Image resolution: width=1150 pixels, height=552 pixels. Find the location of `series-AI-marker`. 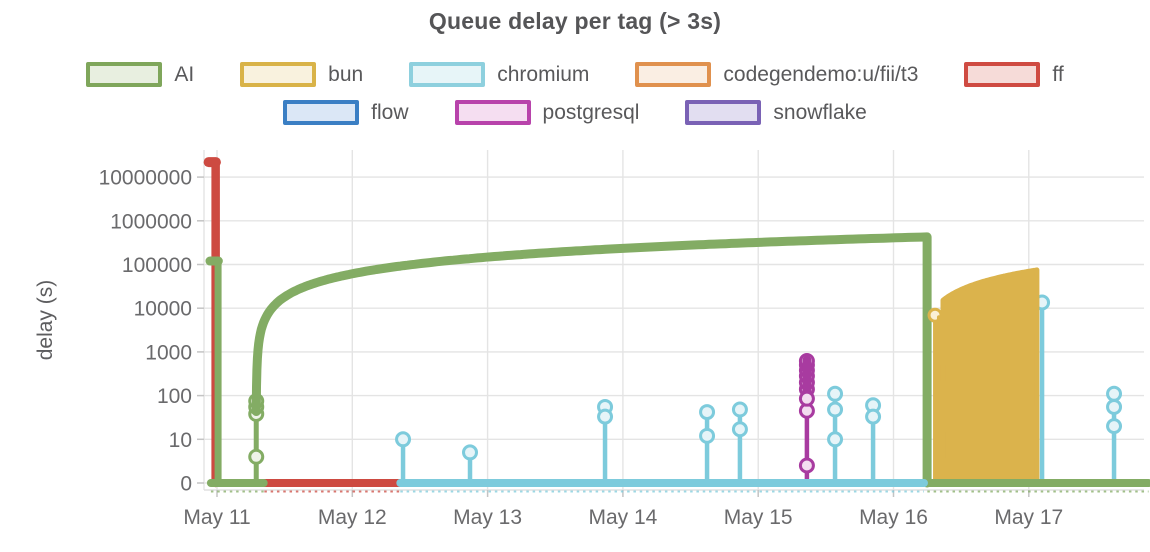

series-AI-marker is located at coordinates (256, 456).